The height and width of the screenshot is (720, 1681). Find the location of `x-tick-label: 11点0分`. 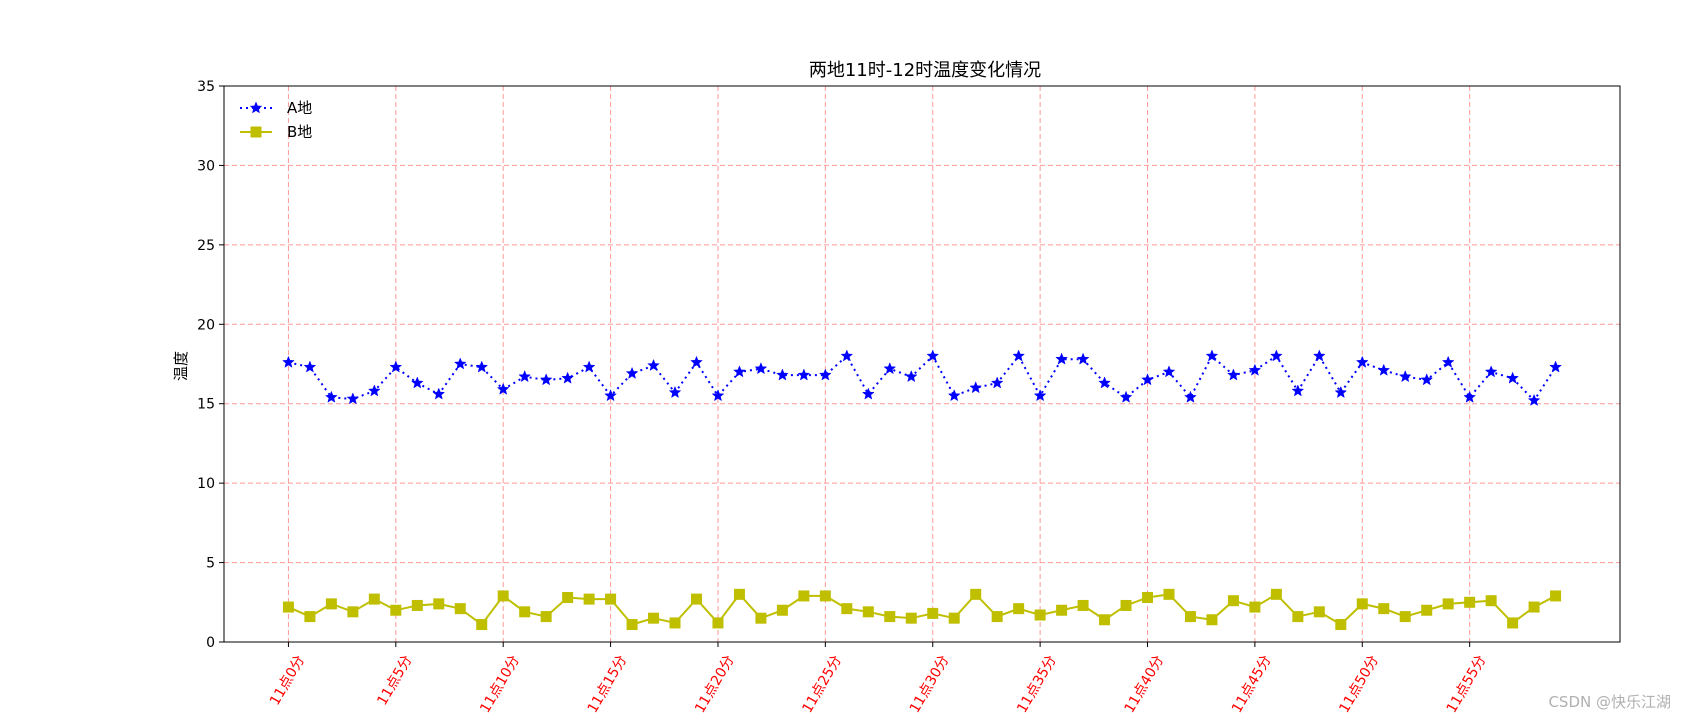

x-tick-label: 11点0分 is located at coordinates (287, 680).